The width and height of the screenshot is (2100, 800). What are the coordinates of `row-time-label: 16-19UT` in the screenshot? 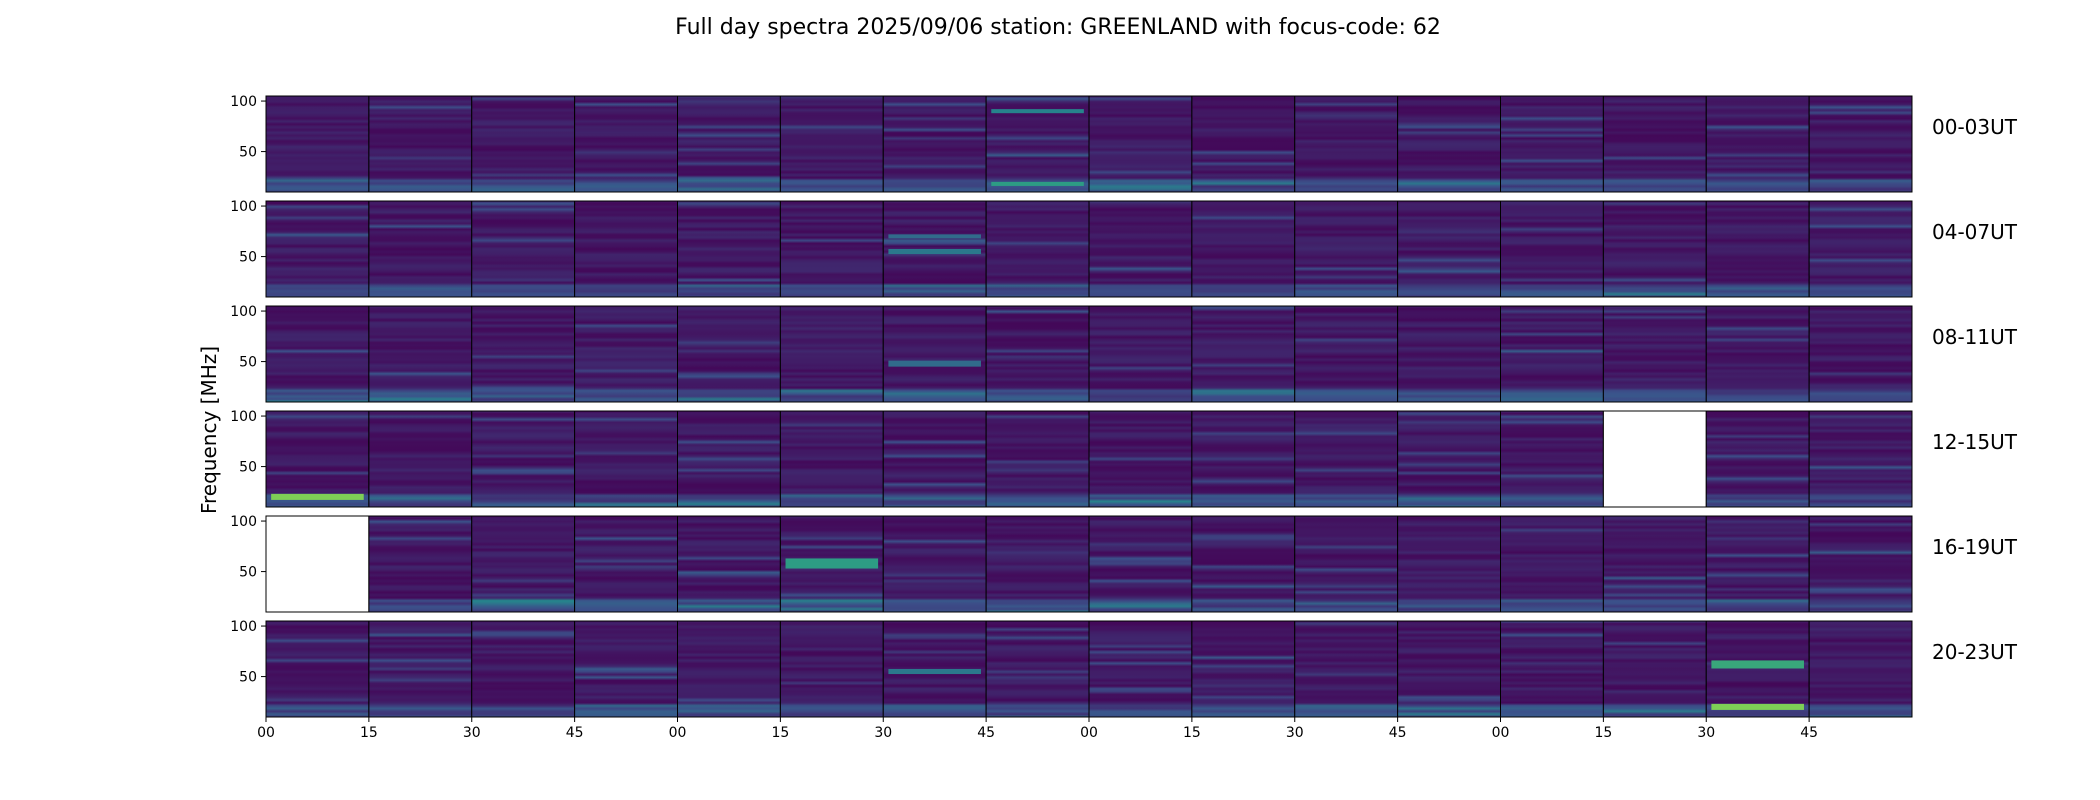 It's located at (1975, 547).